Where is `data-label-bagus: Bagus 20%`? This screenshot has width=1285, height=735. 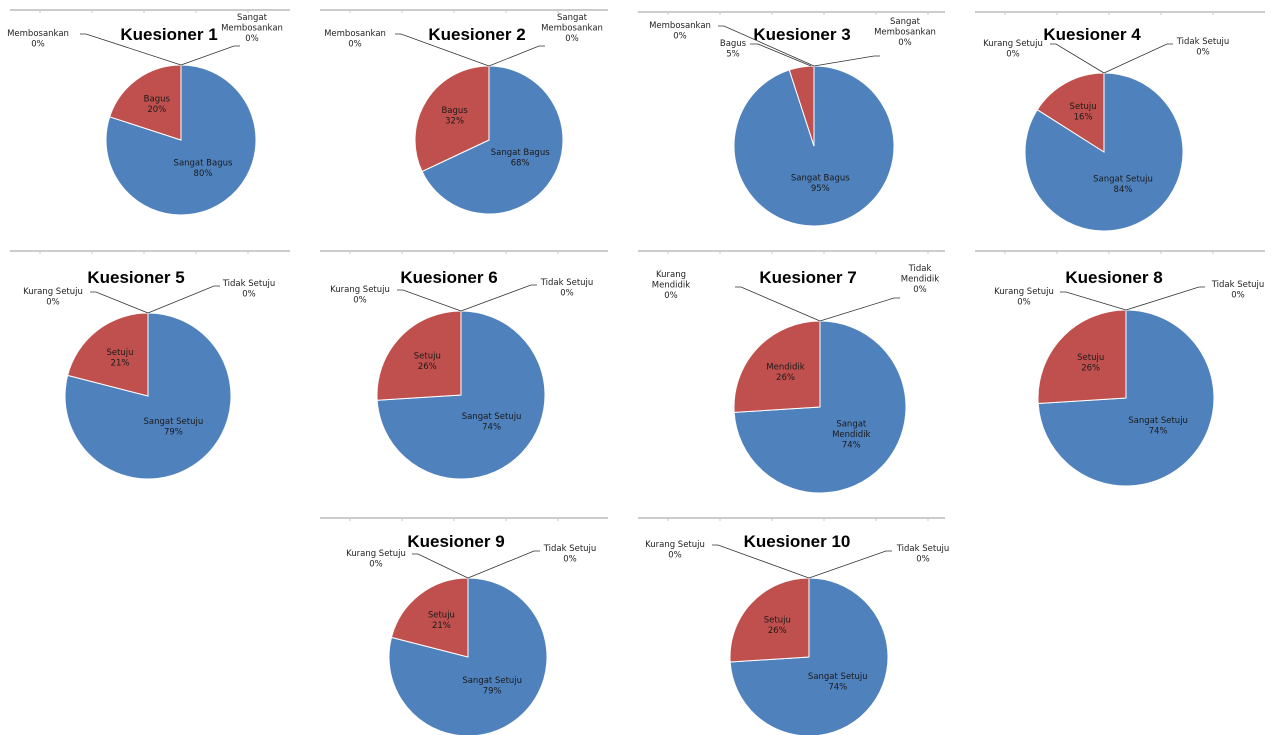 data-label-bagus: Bagus 20% is located at coordinates (157, 105).